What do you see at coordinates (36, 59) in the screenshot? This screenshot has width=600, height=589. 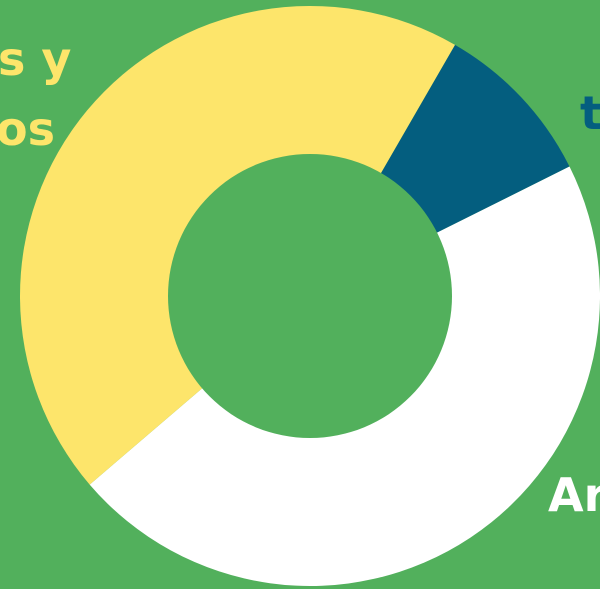 I see `slice-label-yellow-line-1: s y` at bounding box center [36, 59].